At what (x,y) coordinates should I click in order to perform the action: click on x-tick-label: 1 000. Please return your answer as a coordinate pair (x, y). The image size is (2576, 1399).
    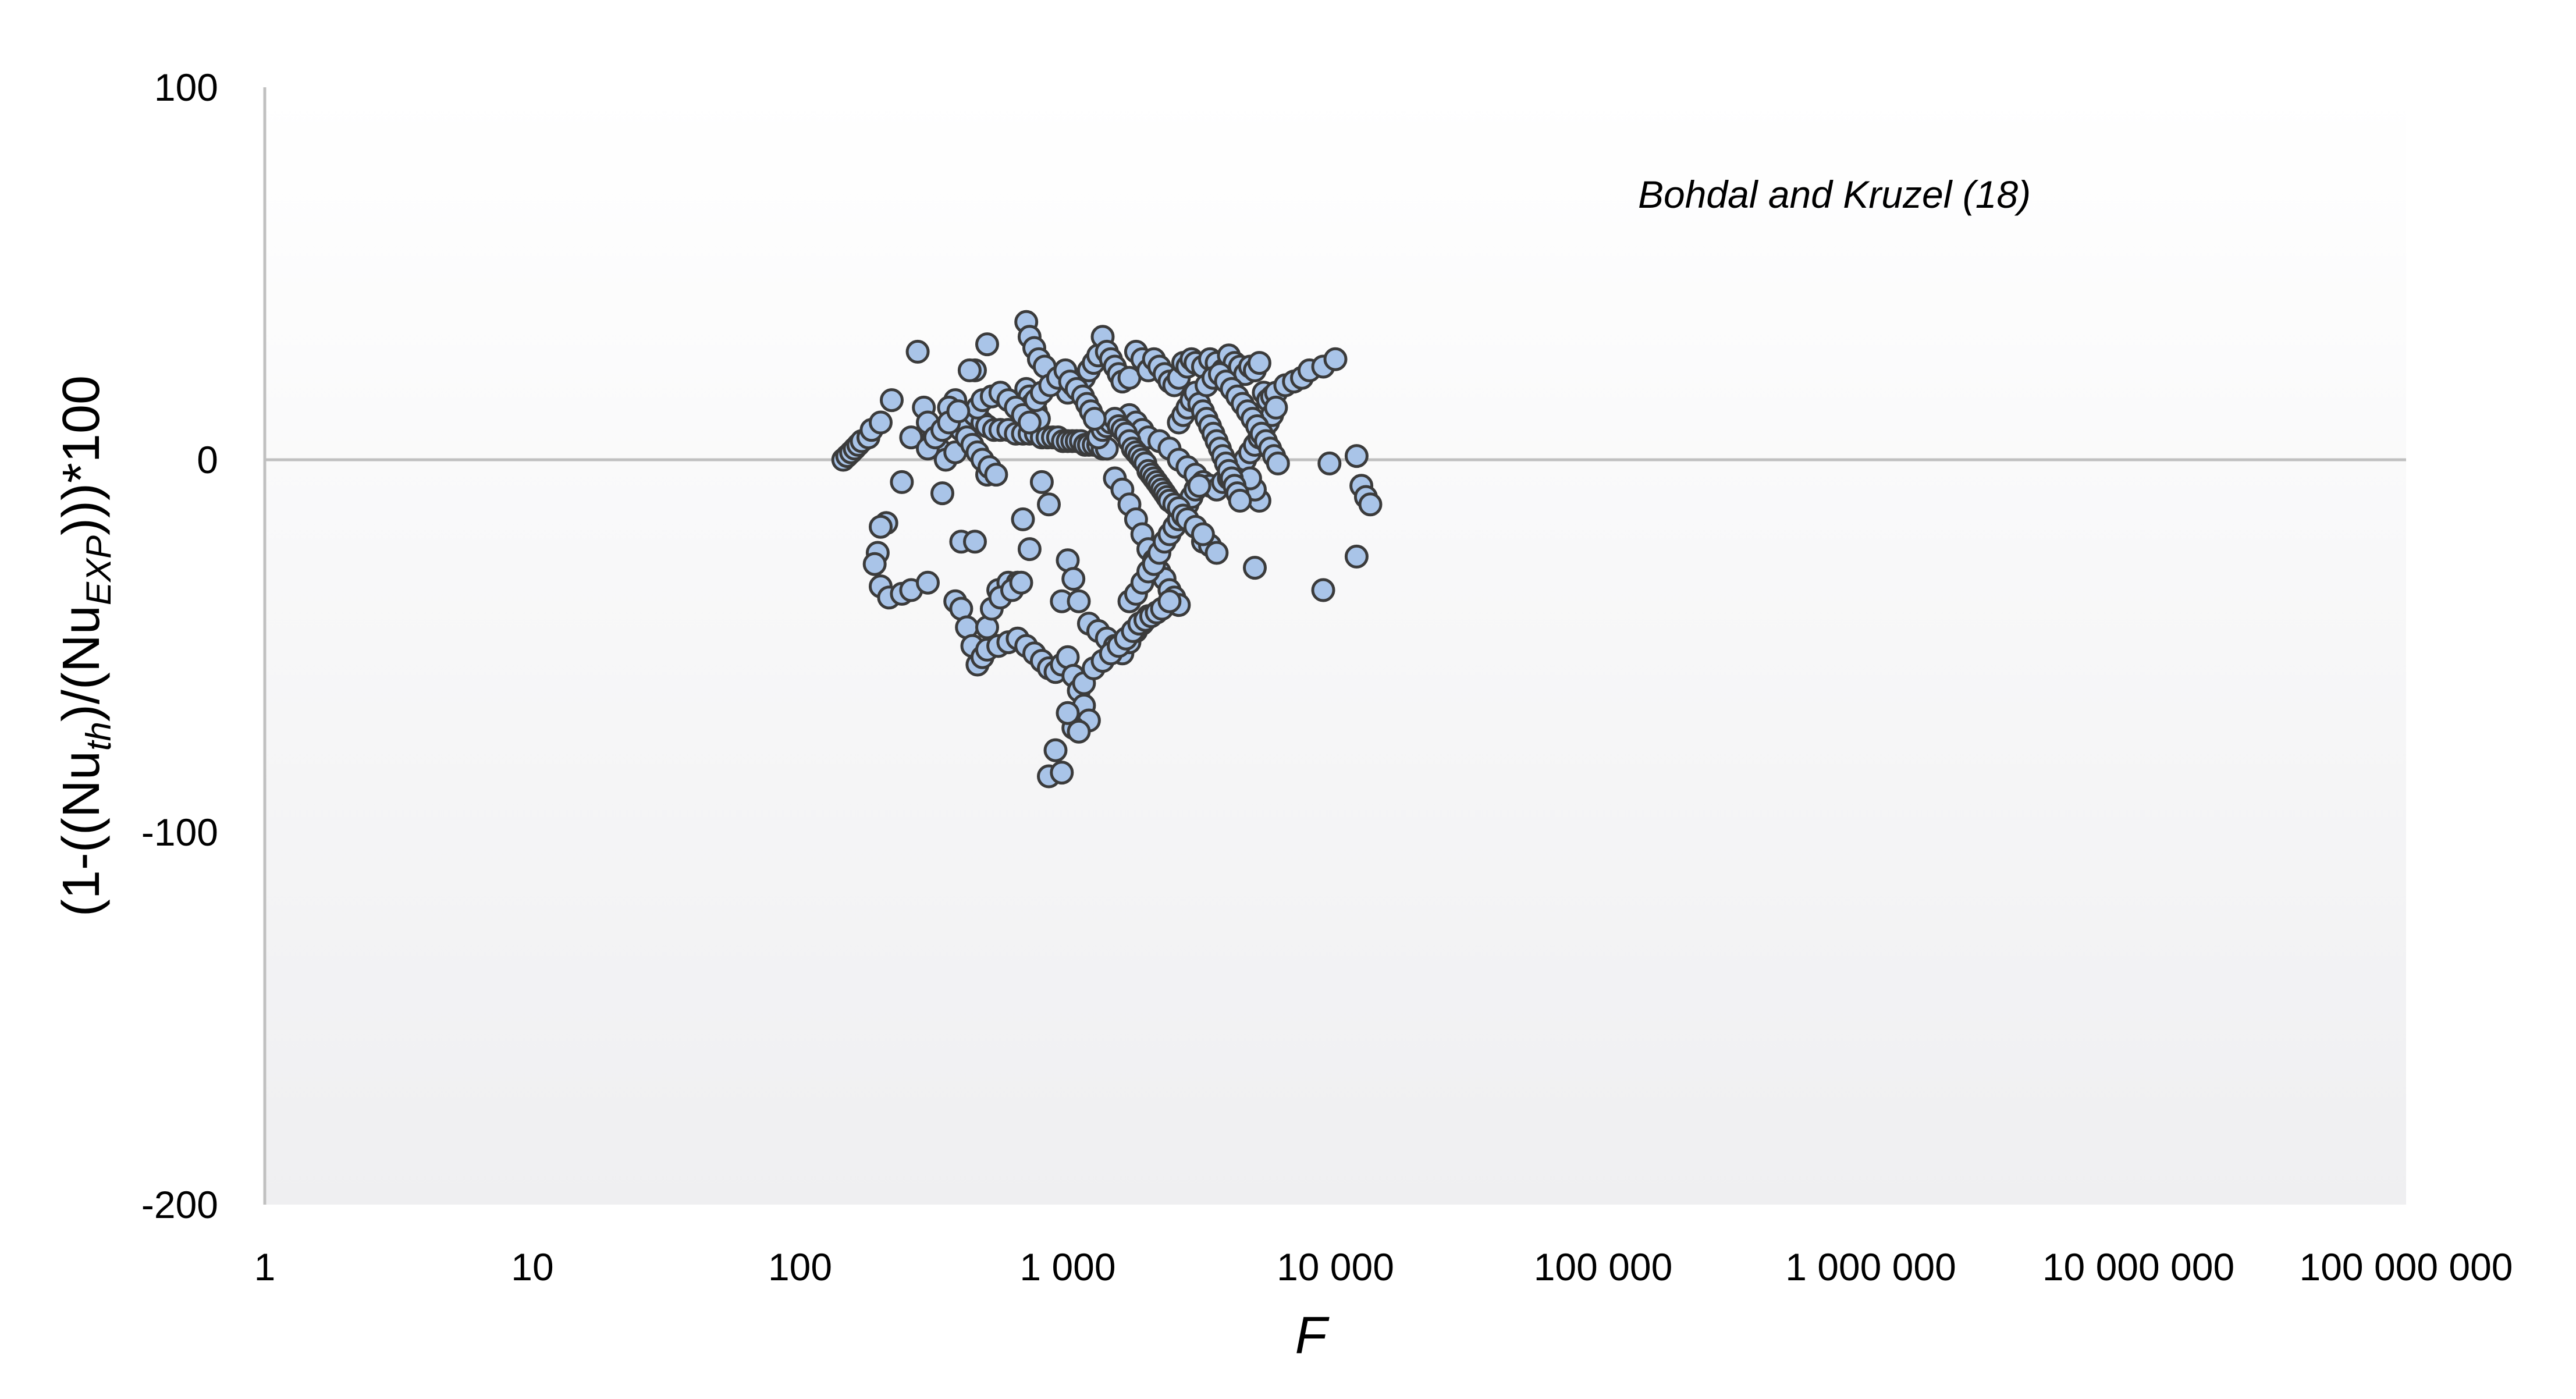
    Looking at the image, I should click on (1067, 1267).